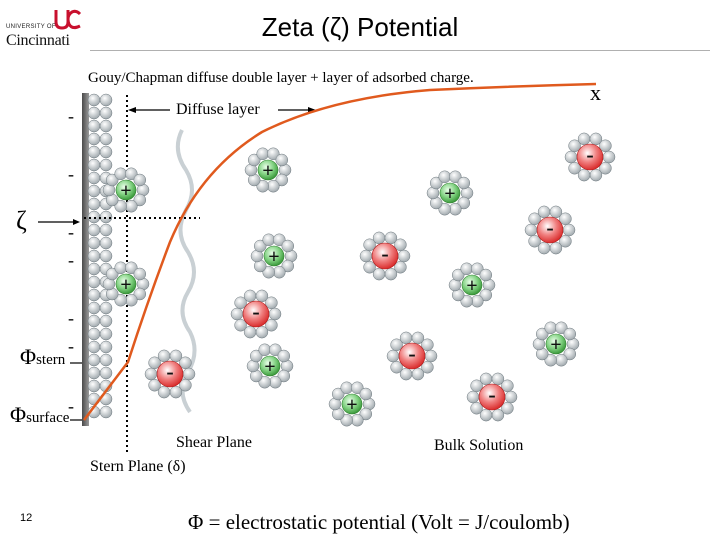 Image resolution: width=720 pixels, height=540 pixels. I want to click on positive-ion-2: +, so click(268, 170).